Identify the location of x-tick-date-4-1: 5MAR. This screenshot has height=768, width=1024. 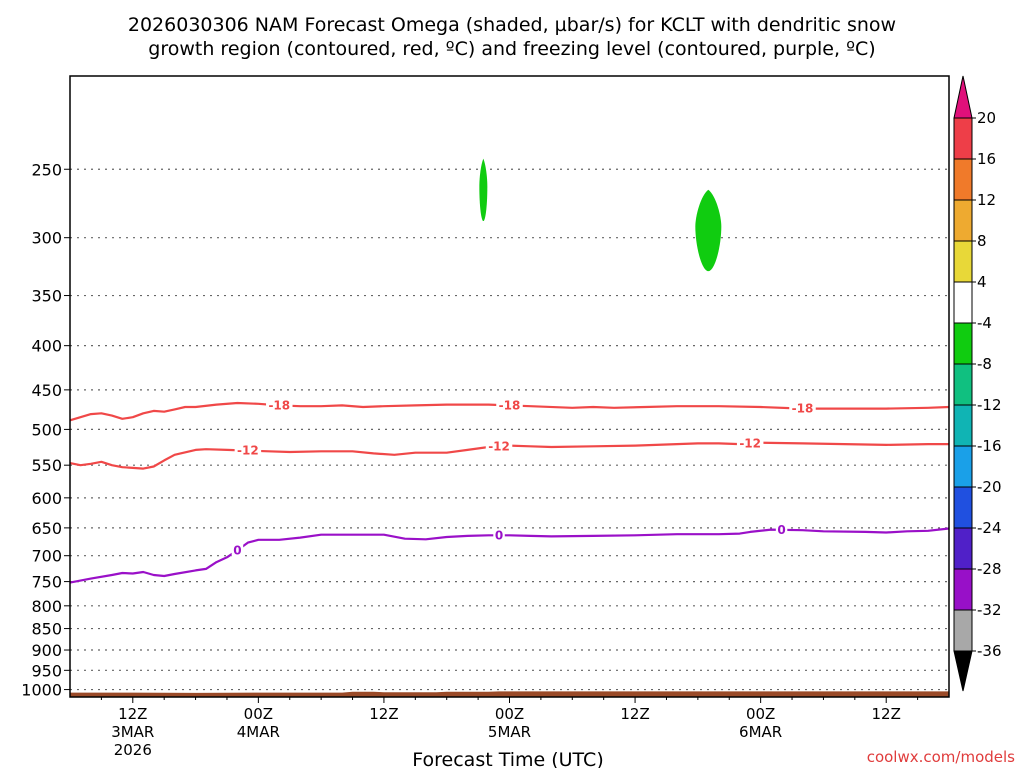
(509, 732).